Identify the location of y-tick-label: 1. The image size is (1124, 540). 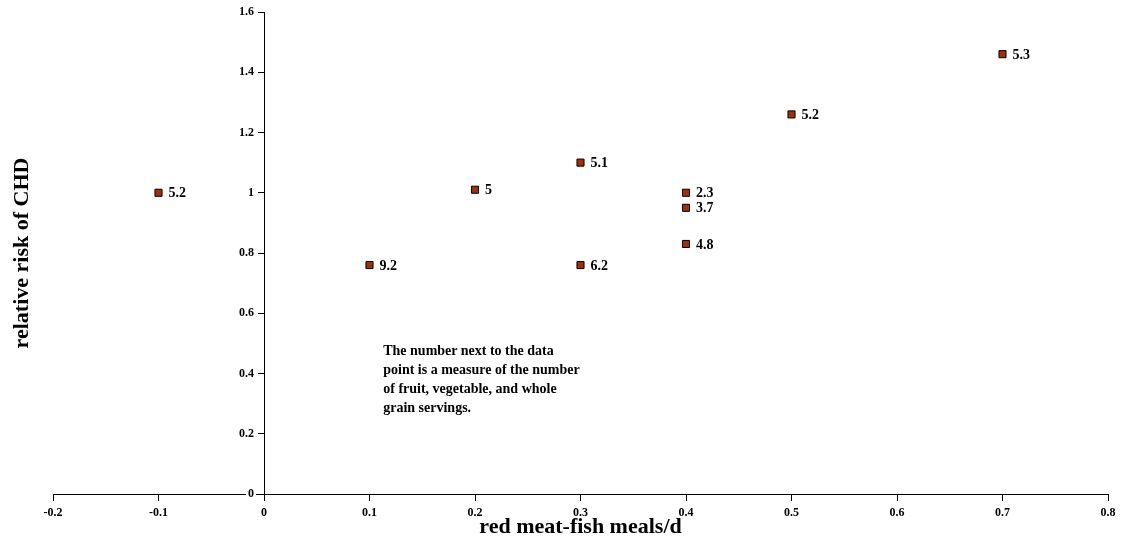
(251, 191).